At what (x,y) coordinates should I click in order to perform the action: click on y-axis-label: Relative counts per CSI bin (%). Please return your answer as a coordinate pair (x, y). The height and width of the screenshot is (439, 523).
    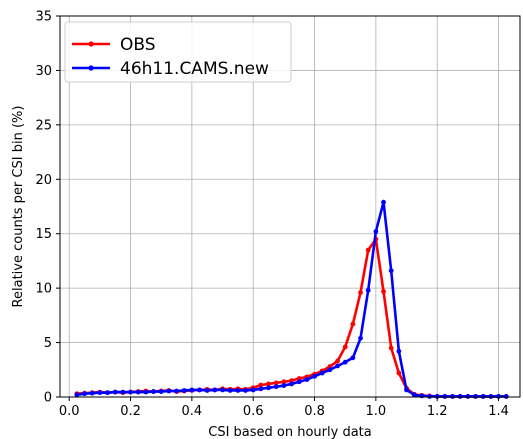
    Looking at the image, I should click on (18, 207).